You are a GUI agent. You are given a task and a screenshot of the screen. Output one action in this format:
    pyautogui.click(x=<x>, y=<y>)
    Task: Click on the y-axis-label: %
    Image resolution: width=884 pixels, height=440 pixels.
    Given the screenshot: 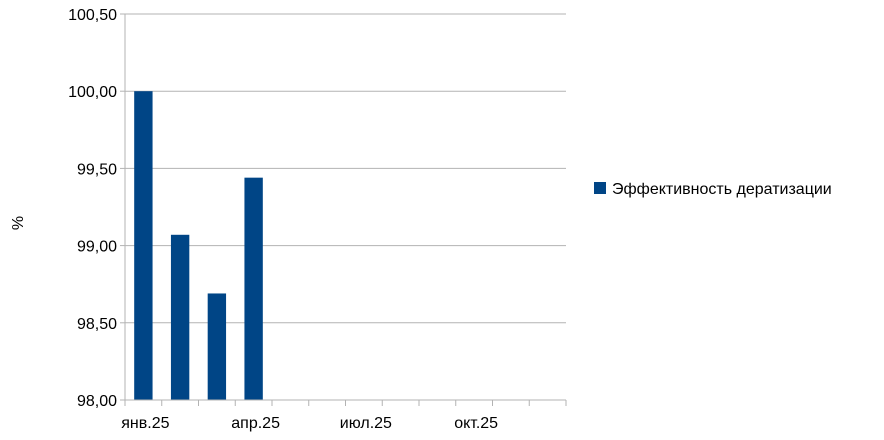 What is the action you would take?
    pyautogui.click(x=18, y=223)
    